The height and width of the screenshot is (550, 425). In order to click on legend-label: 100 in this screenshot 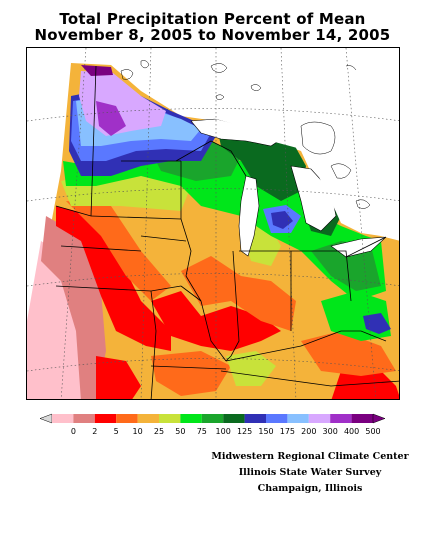, I will do `click(223, 431)`.